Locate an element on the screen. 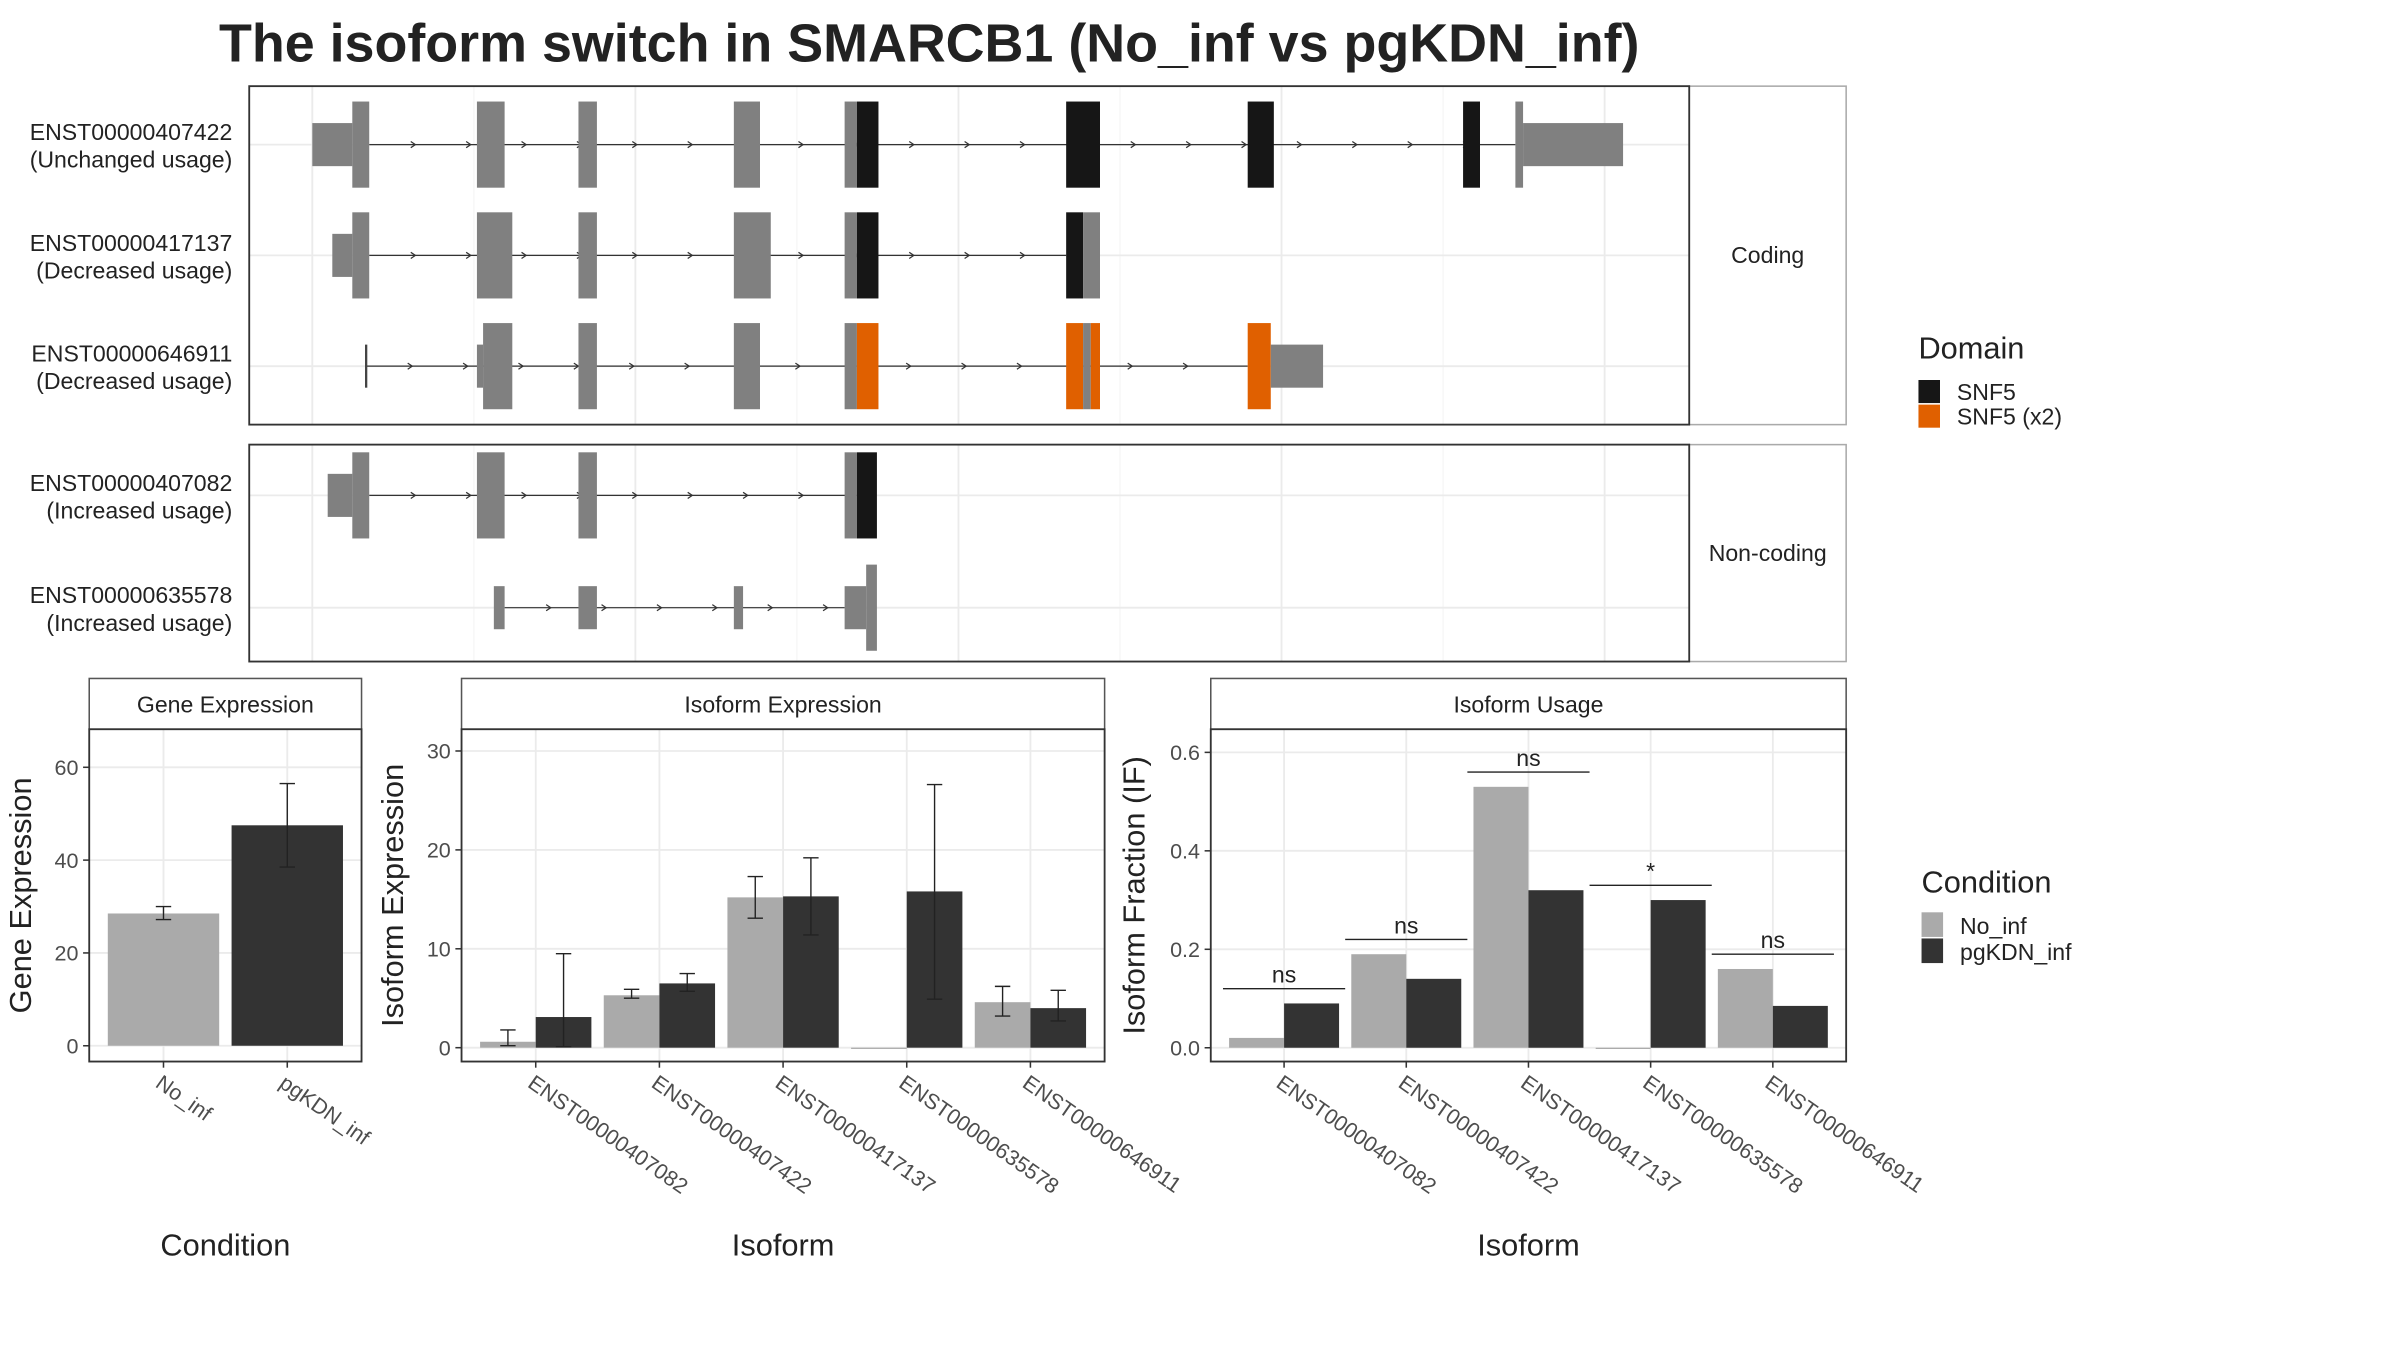  y-tick-label: 40 is located at coordinates (67, 861).